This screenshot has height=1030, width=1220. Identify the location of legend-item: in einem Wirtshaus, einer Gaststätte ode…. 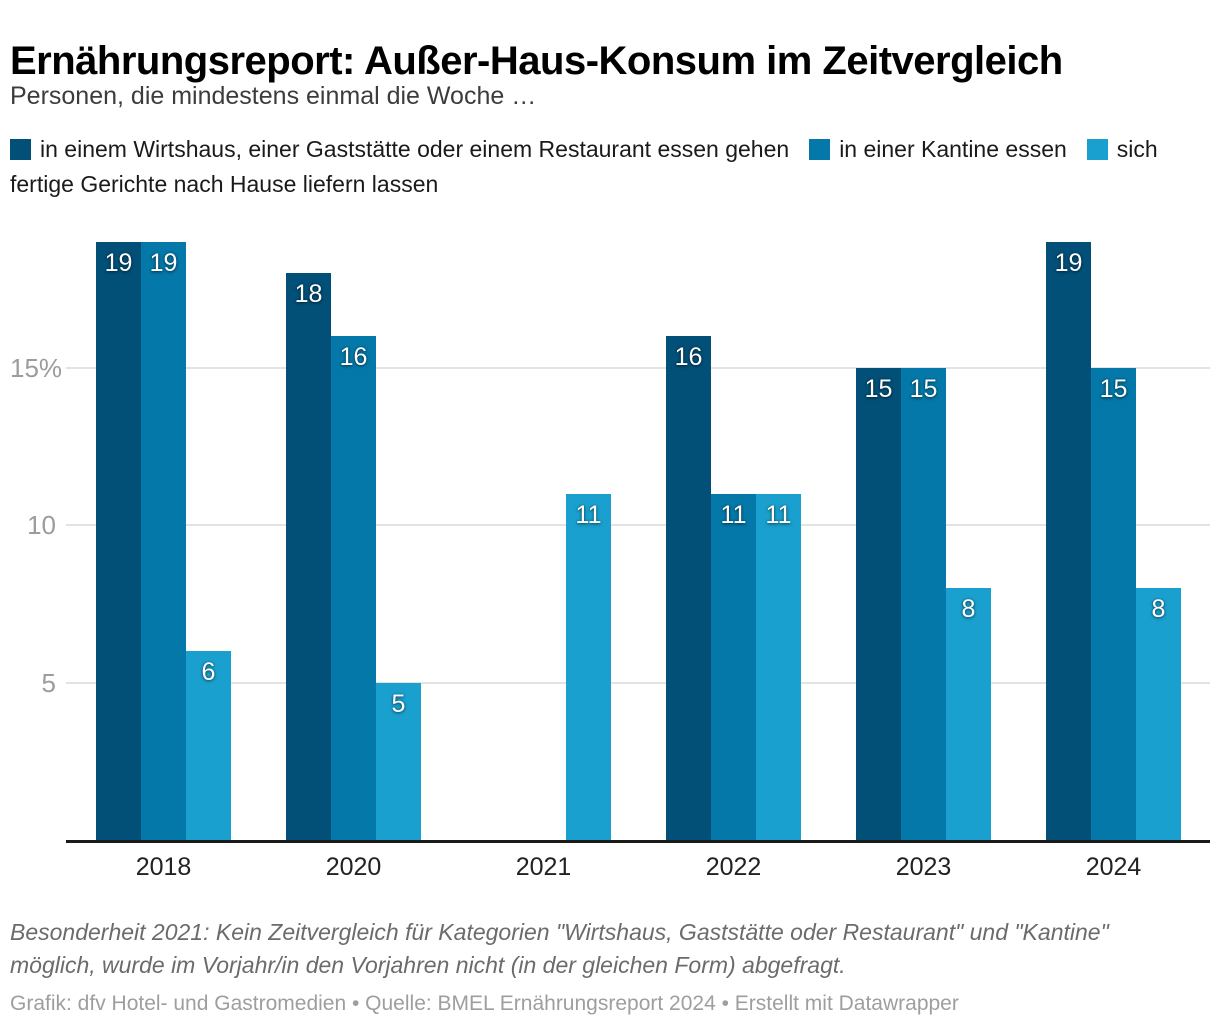
(399, 149).